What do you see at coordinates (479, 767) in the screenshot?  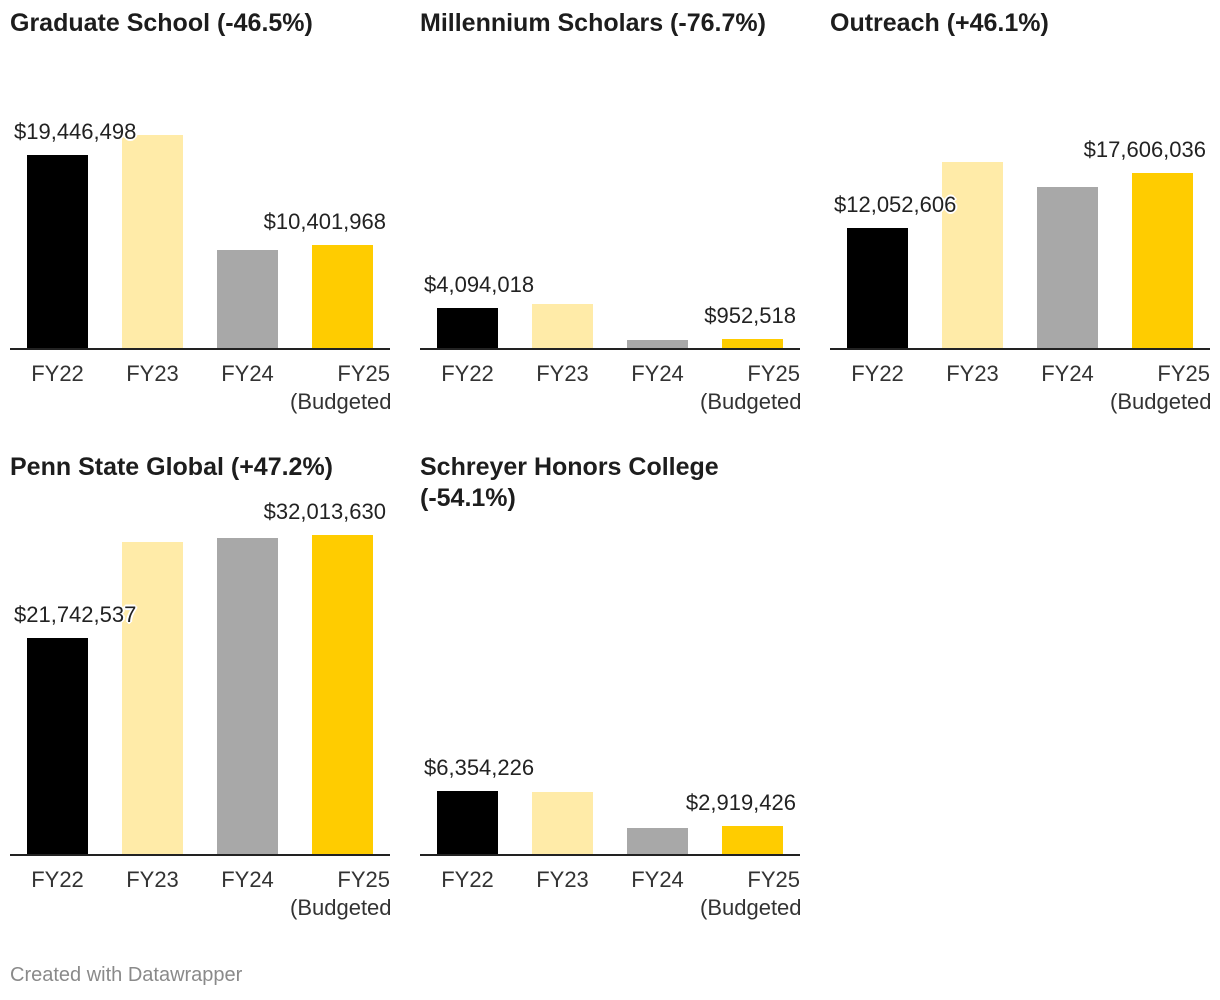 I see `data-label: $6,354,226` at bounding box center [479, 767].